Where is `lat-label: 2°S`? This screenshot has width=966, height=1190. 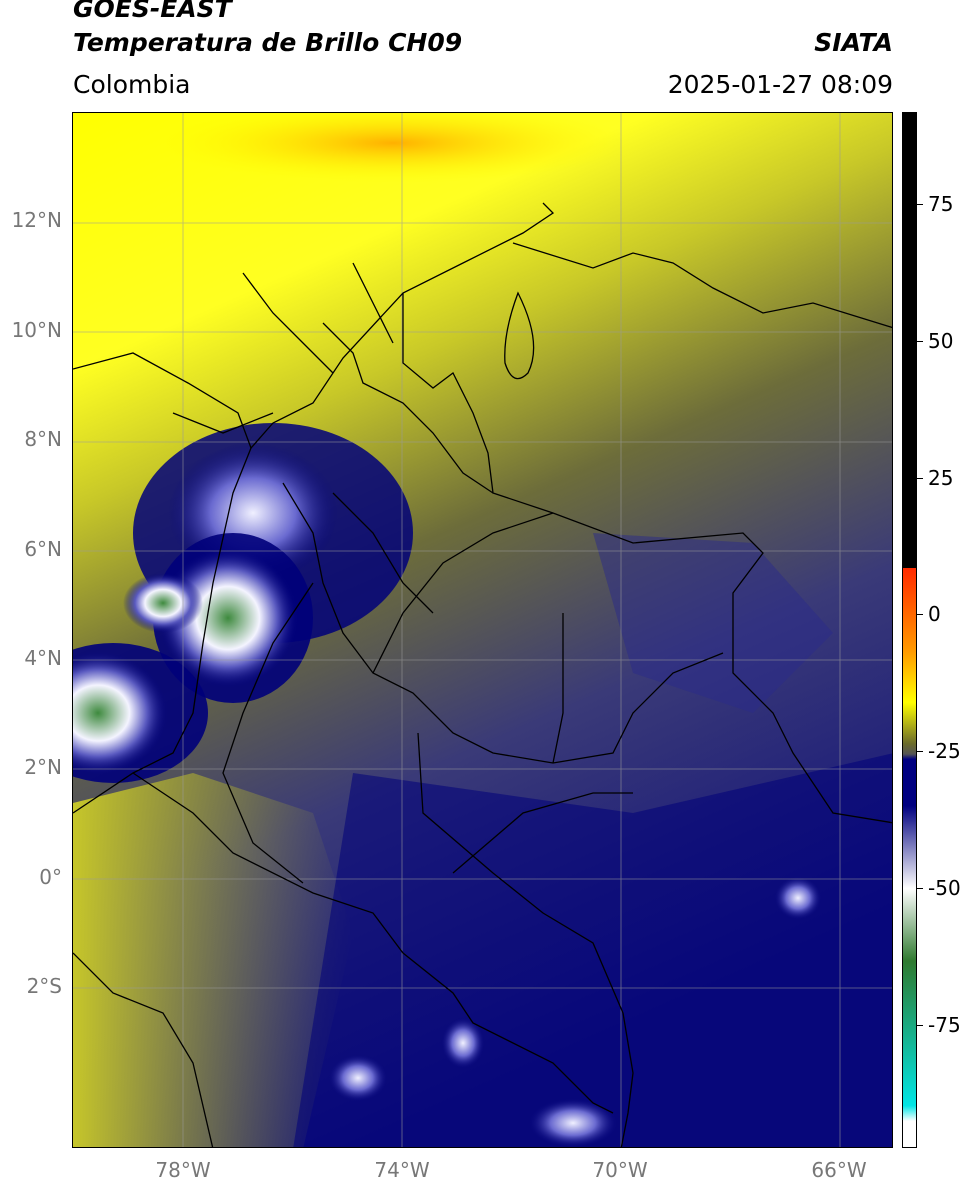
lat-label: 2°S is located at coordinates (44, 986).